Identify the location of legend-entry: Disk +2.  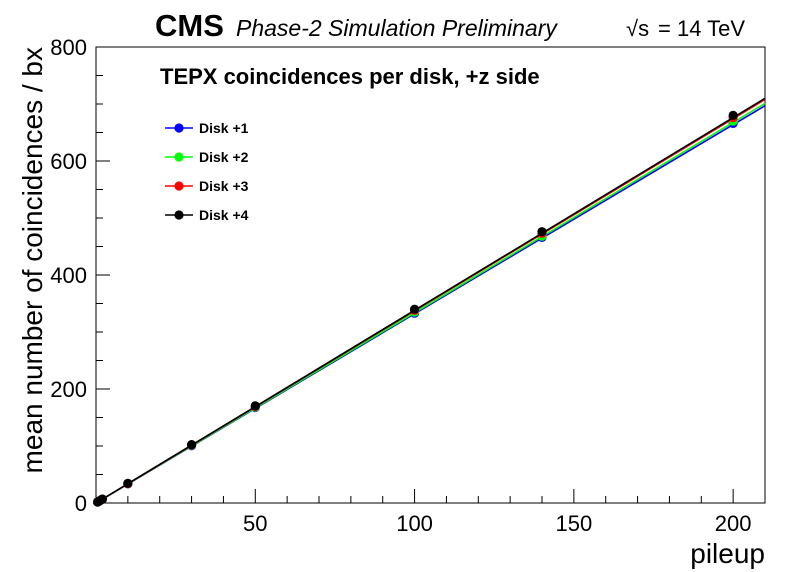
(207, 157).